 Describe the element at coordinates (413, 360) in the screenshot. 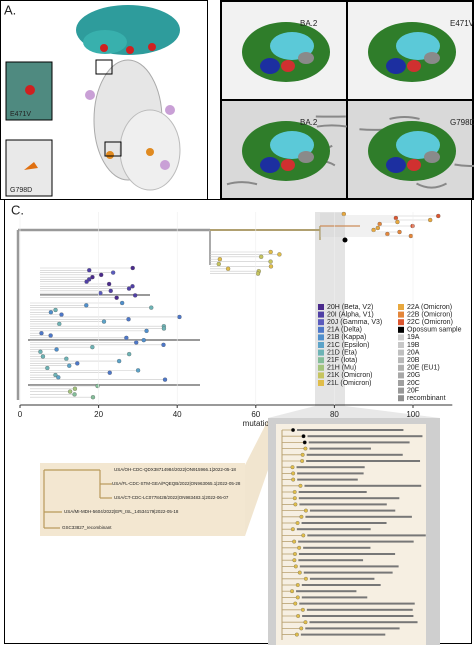

I see `legend-label: 20B` at that location.